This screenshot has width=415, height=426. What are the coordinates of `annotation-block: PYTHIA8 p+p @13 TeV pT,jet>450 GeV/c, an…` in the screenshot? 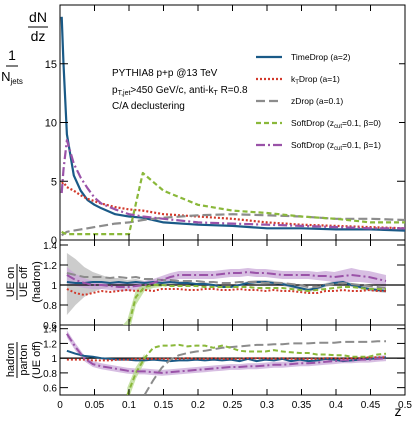 It's located at (180, 90).